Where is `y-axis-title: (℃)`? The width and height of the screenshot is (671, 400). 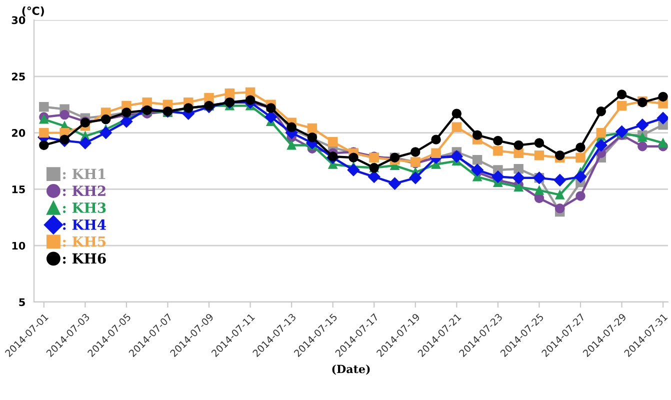
y-axis-title: (℃) is located at coordinates (33, 11).